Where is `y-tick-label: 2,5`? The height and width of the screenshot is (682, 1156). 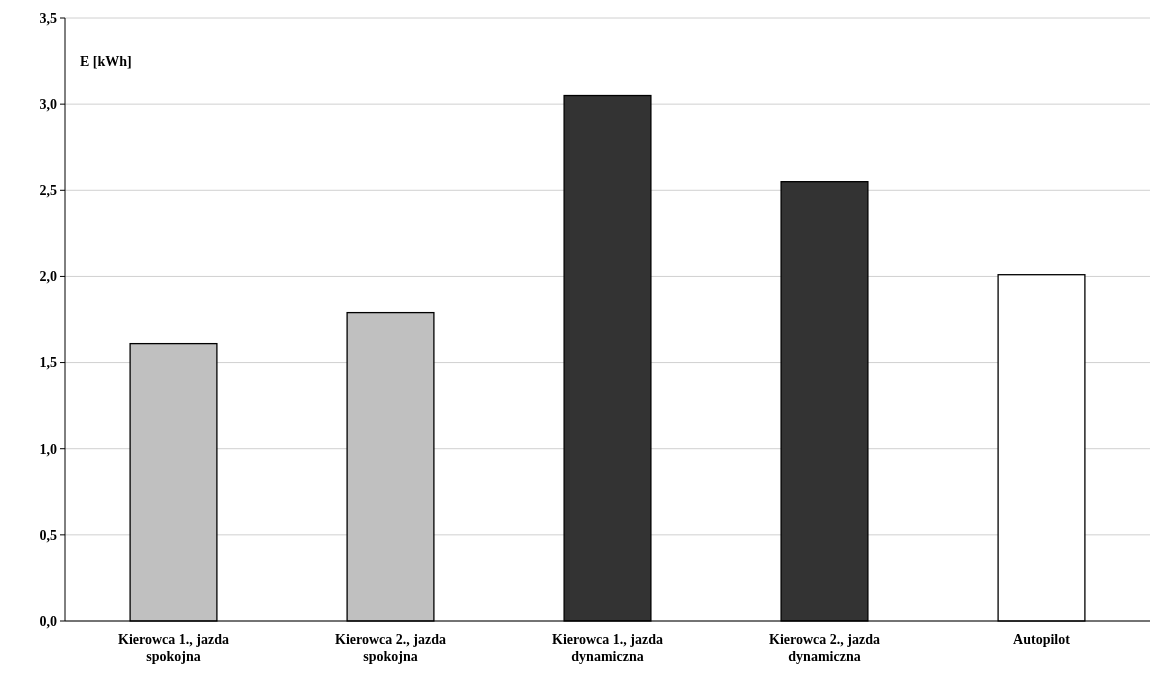 y-tick-label: 2,5 is located at coordinates (48, 191).